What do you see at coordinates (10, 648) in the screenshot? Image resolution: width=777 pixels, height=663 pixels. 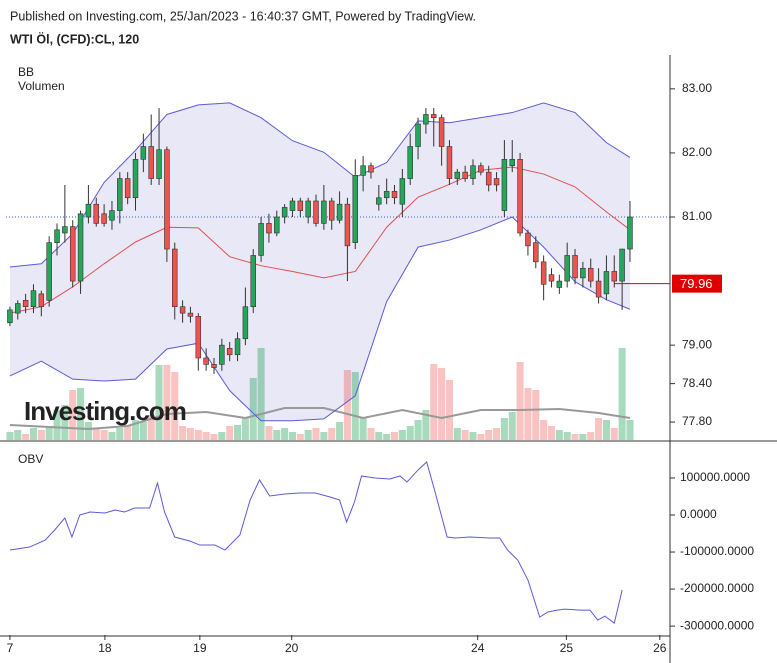 I see `x-tick-label: 7` at bounding box center [10, 648].